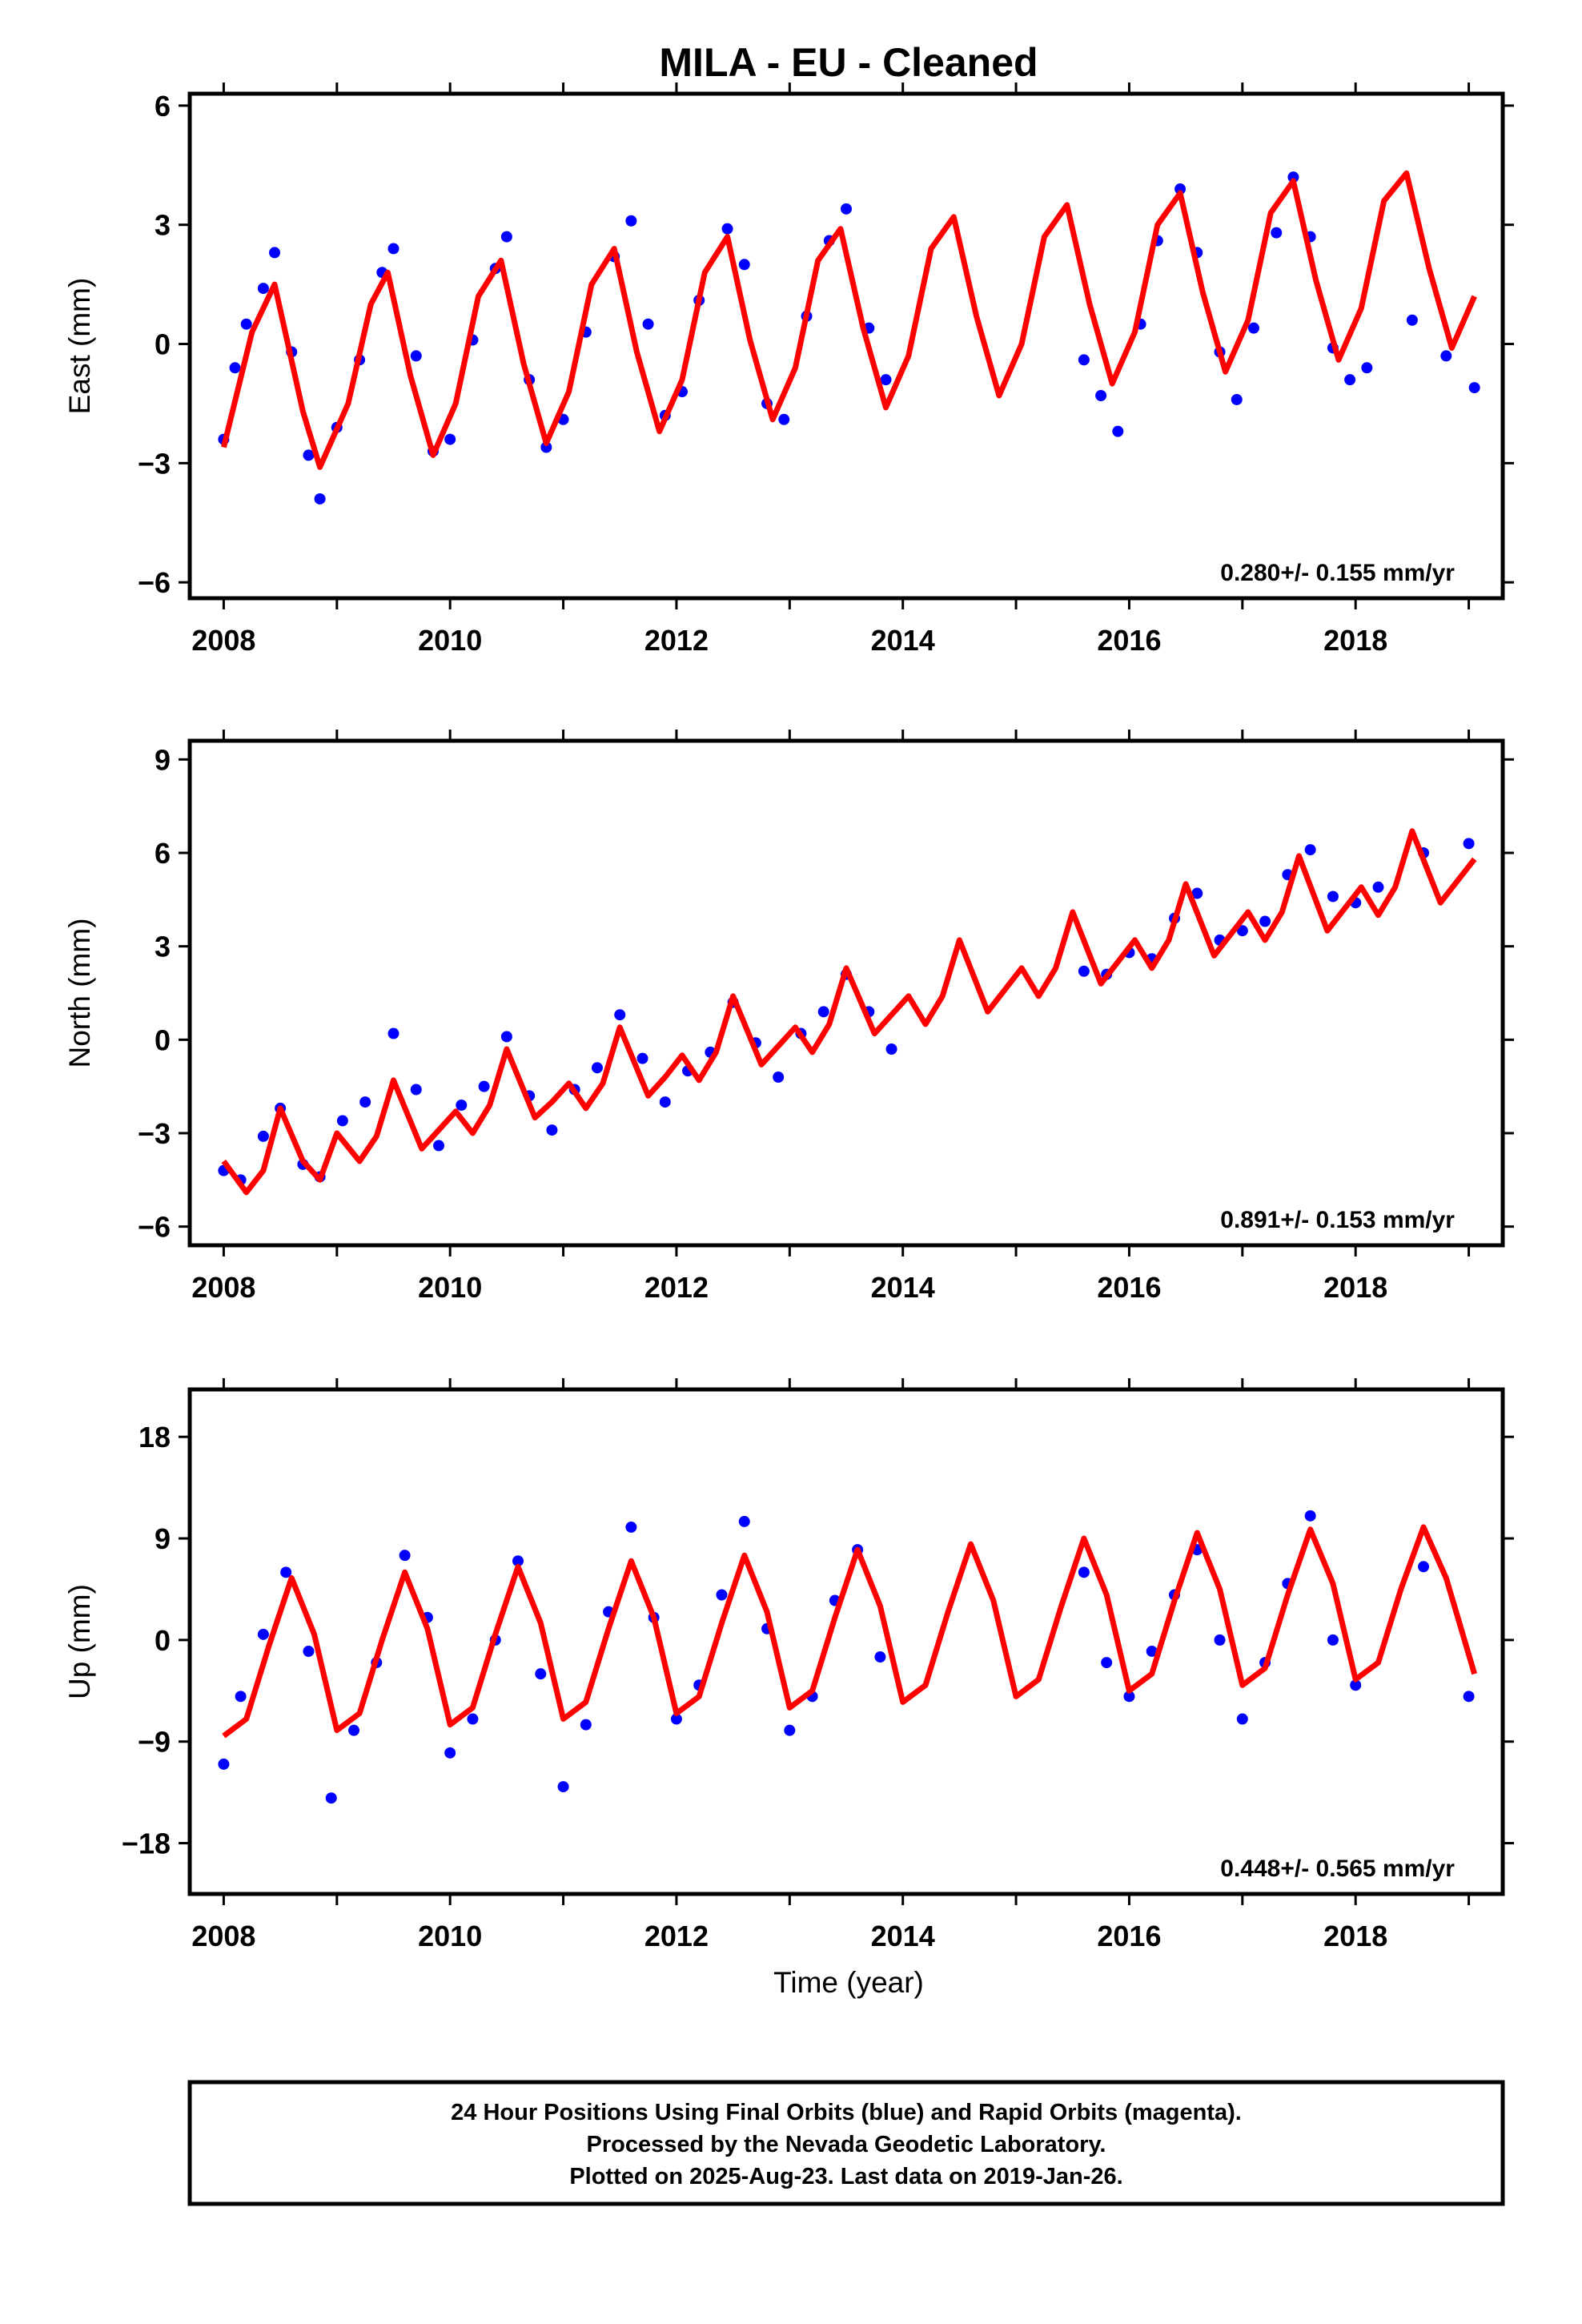 The height and width of the screenshot is (2324, 1582). I want to click on north-y-tick-label: 3, so click(163, 947).